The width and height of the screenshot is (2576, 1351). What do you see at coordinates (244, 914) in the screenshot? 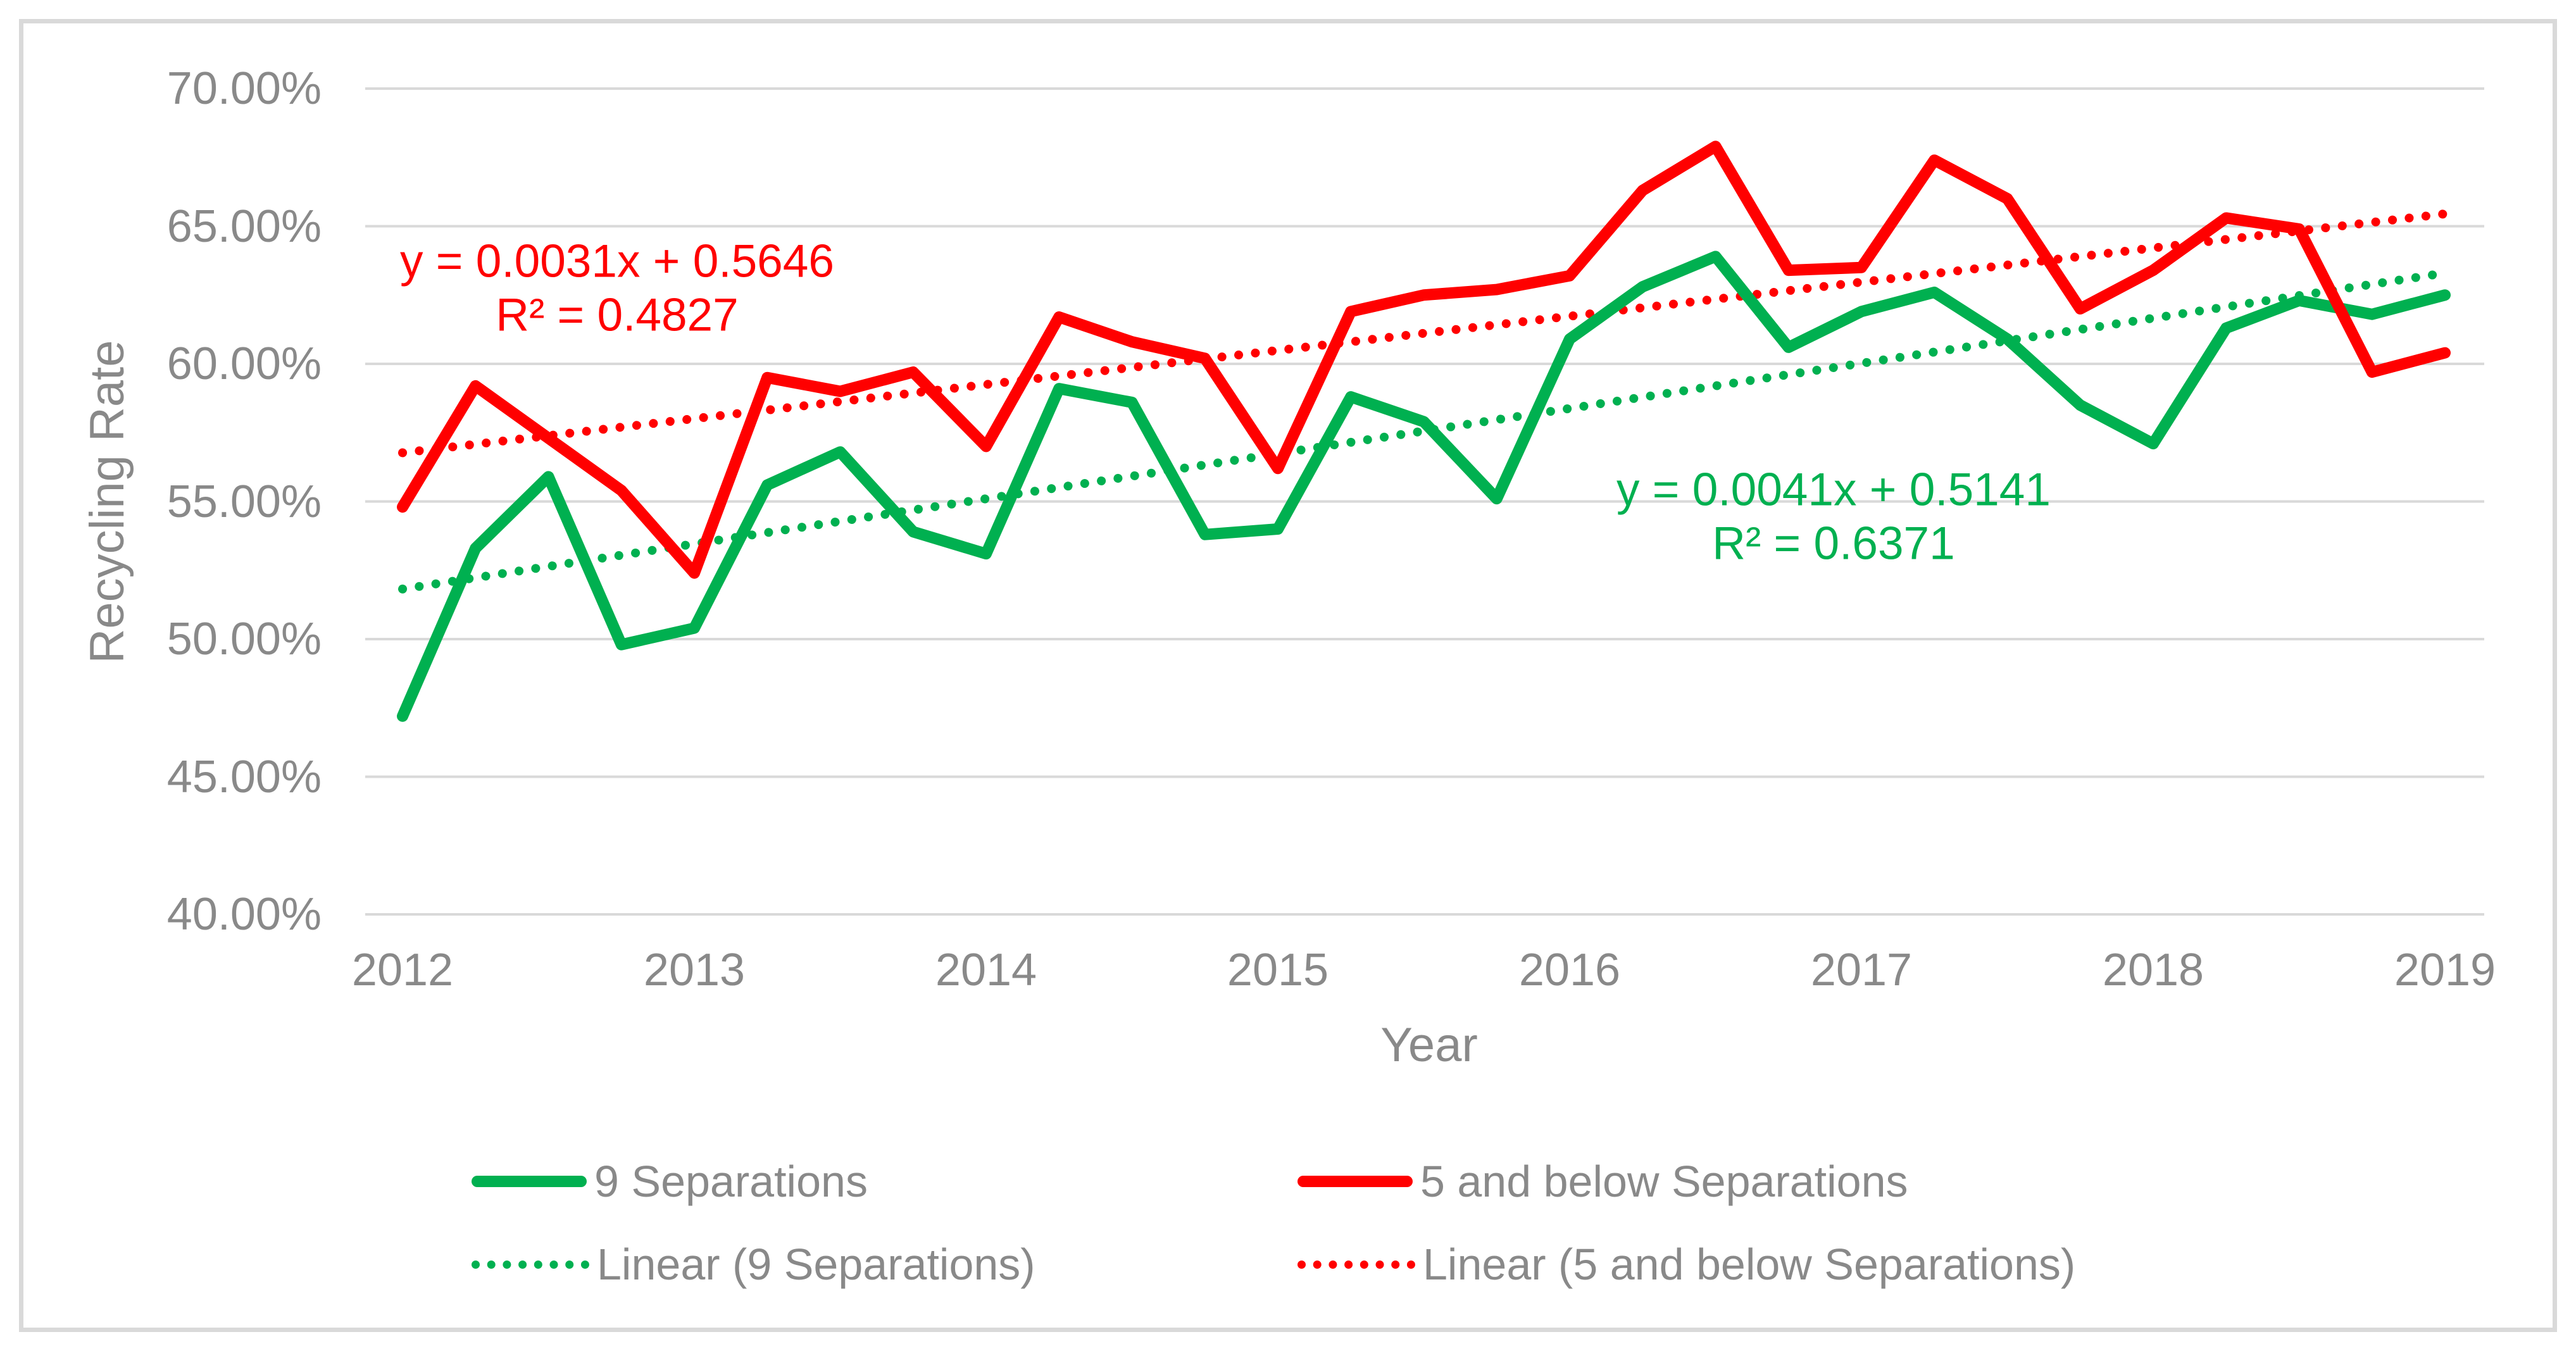
I see `y-axis-tick-label: 40.00%` at bounding box center [244, 914].